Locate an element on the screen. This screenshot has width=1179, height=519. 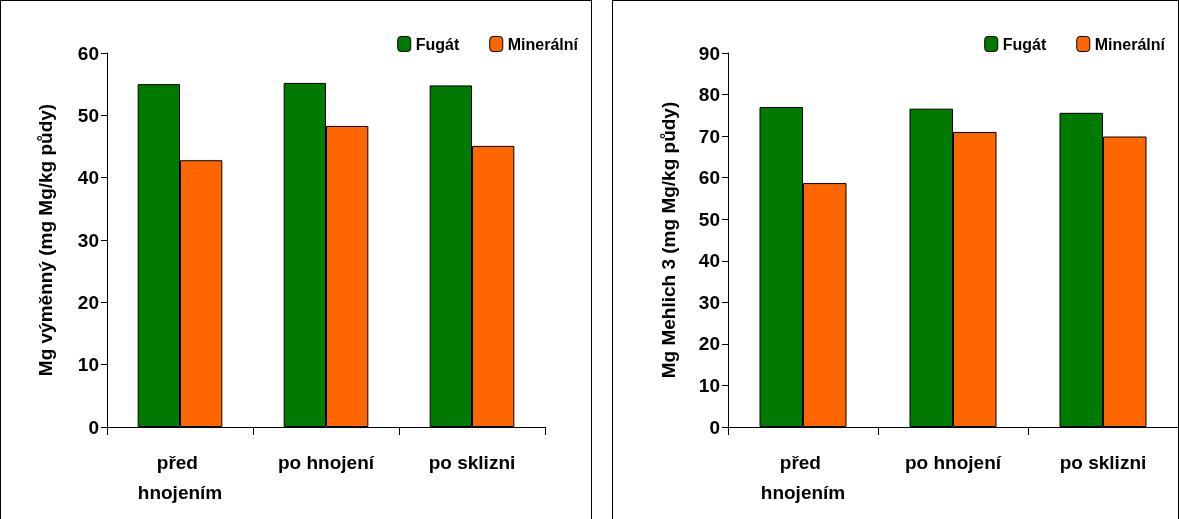
y-axis-title: Mg Mehlich 3 (mg Mg/kg půdy) is located at coordinates (668, 240).